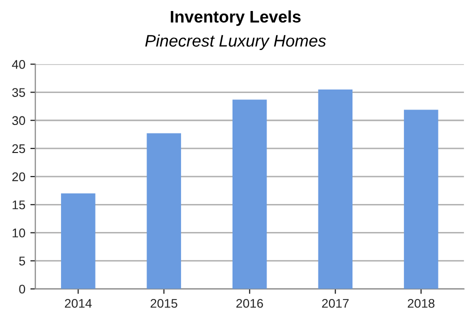  Describe the element at coordinates (164, 303) in the screenshot. I see `x-tick-label: 2015` at that location.